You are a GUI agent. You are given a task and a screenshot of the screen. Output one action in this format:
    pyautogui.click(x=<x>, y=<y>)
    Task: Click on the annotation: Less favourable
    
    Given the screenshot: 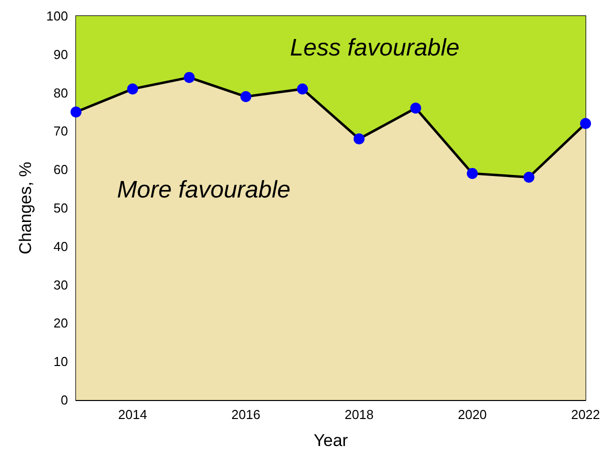 What is the action you would take?
    pyautogui.click(x=375, y=48)
    